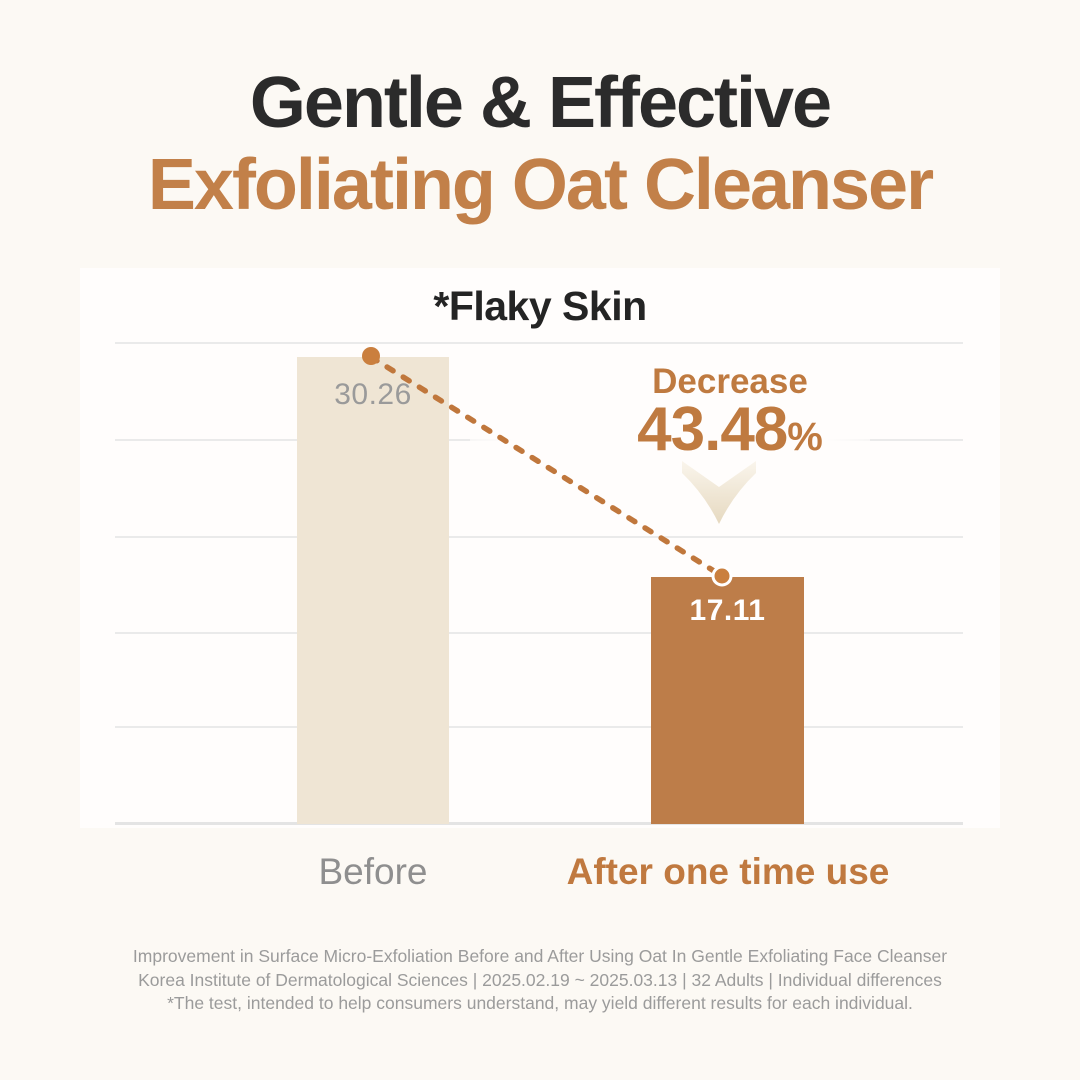 This screenshot has height=1080, width=1080. What do you see at coordinates (540, 185) in the screenshot?
I see `headline-line2: Exfoliating Oat Cleanser` at bounding box center [540, 185].